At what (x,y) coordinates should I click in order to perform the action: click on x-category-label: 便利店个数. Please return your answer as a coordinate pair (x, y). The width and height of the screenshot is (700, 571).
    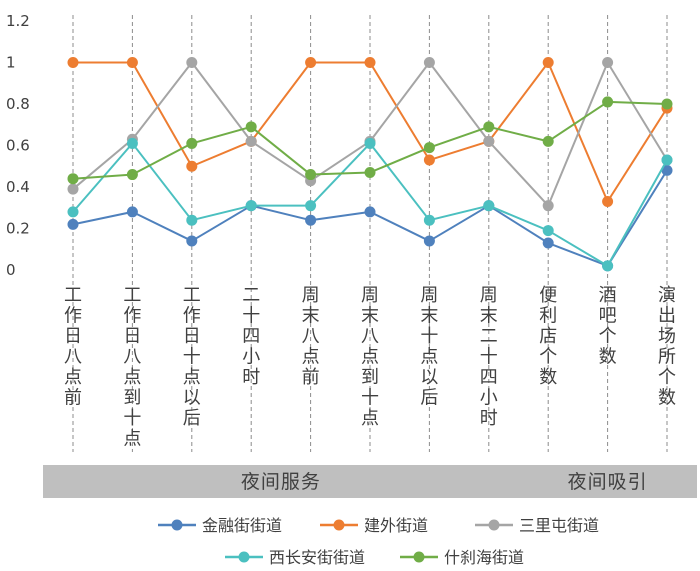
    Looking at the image, I should click on (548, 336).